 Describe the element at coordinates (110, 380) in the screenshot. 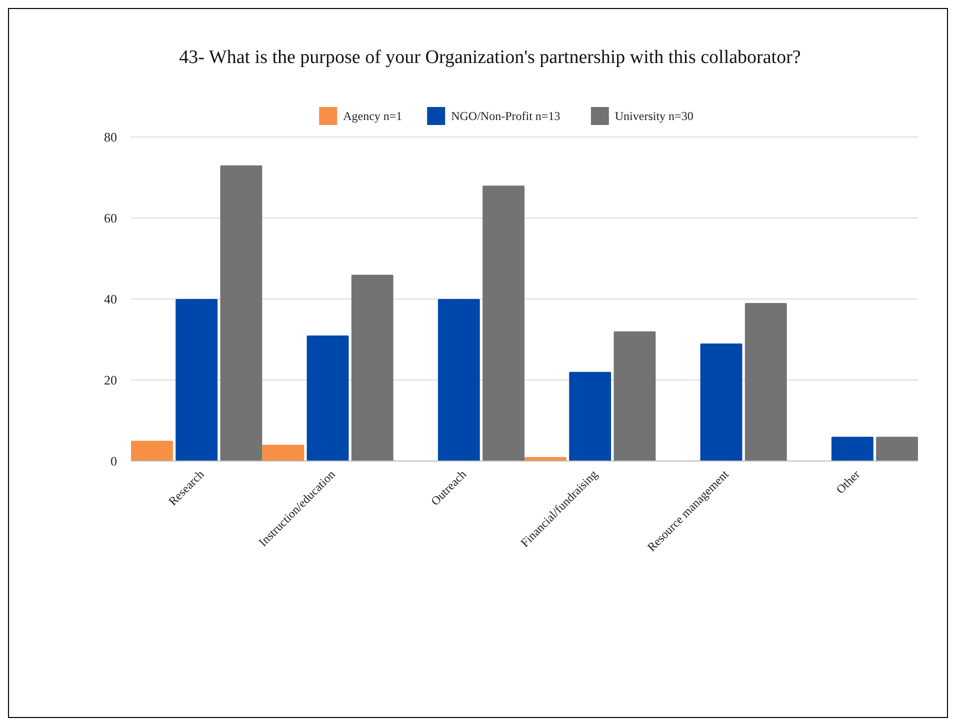

I see `y-tick-label: 20` at that location.